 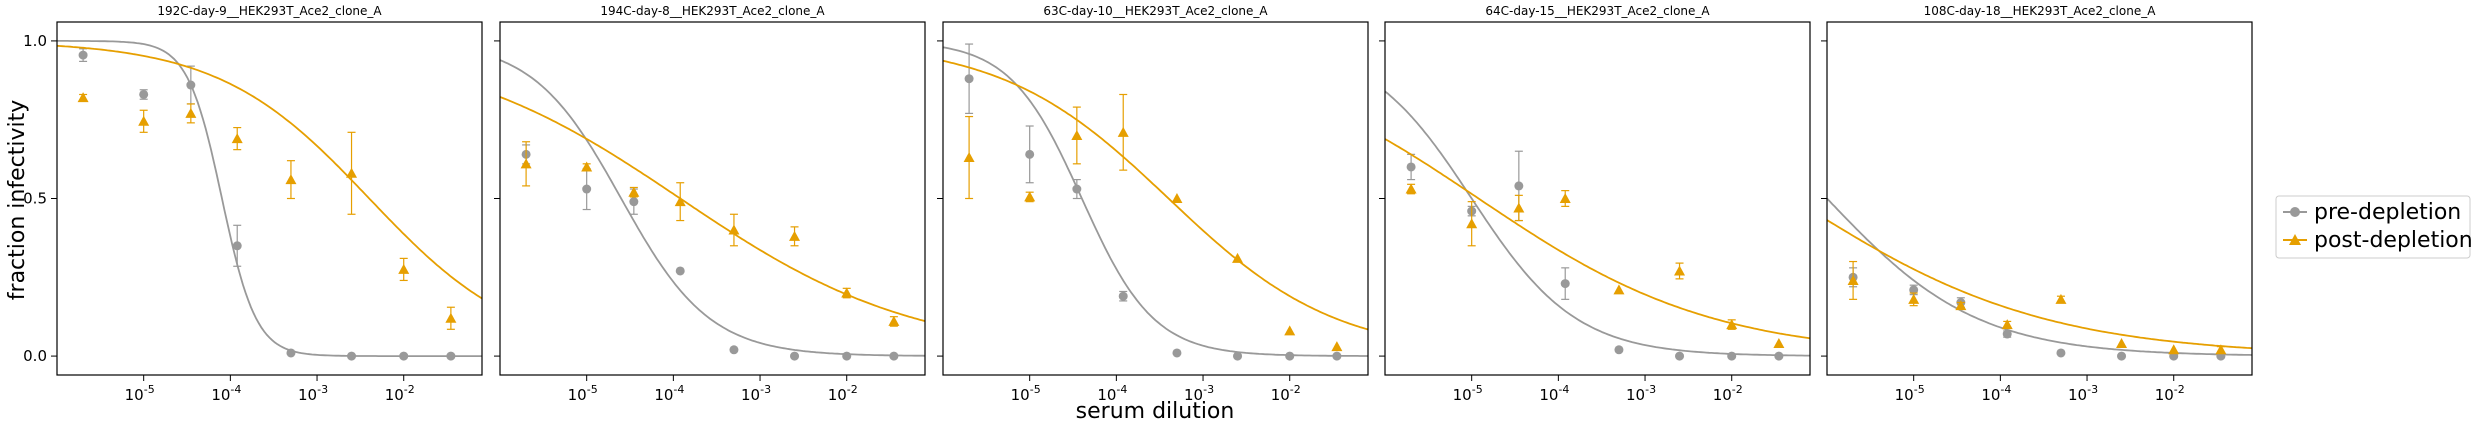 What do you see at coordinates (17, 200) in the screenshot?
I see `y-axis-label: fraction infectivity` at bounding box center [17, 200].